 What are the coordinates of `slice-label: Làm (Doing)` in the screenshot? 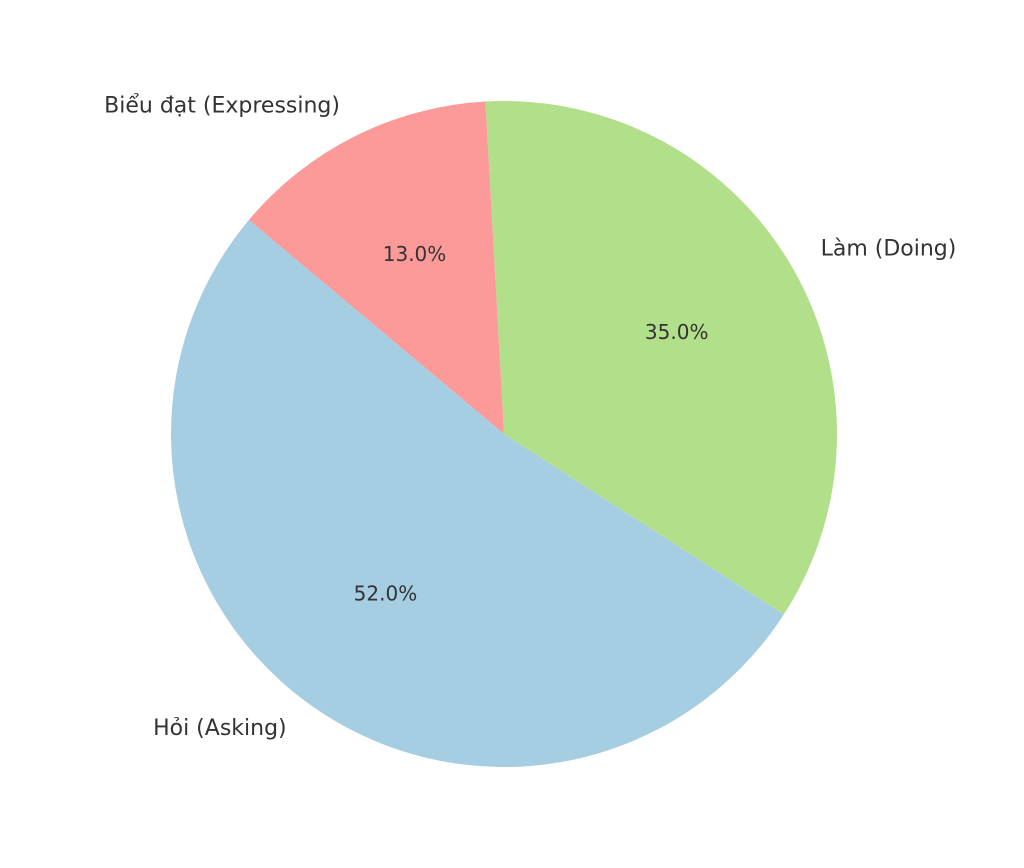 It's located at (889, 249).